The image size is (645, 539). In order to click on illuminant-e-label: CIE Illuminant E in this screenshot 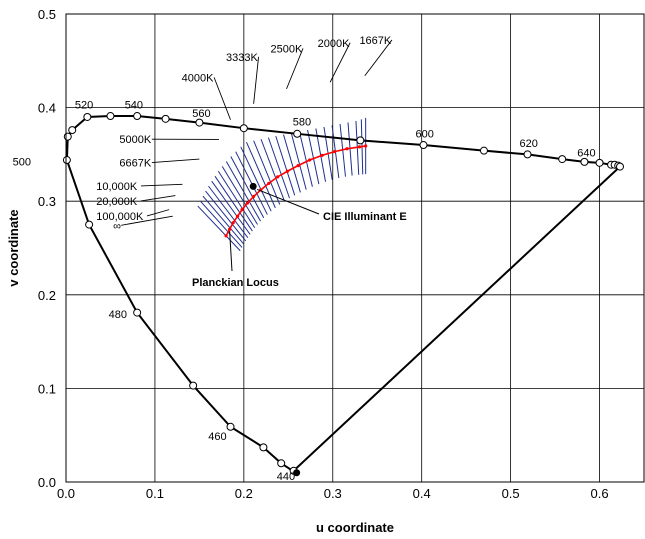, I will do `click(365, 217)`.